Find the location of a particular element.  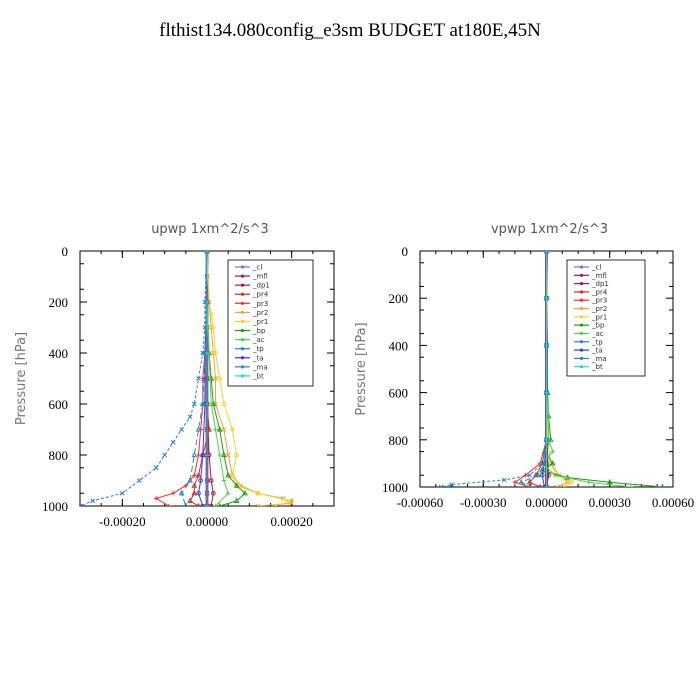

x-tick-label: 0.00000 is located at coordinates (546, 502).